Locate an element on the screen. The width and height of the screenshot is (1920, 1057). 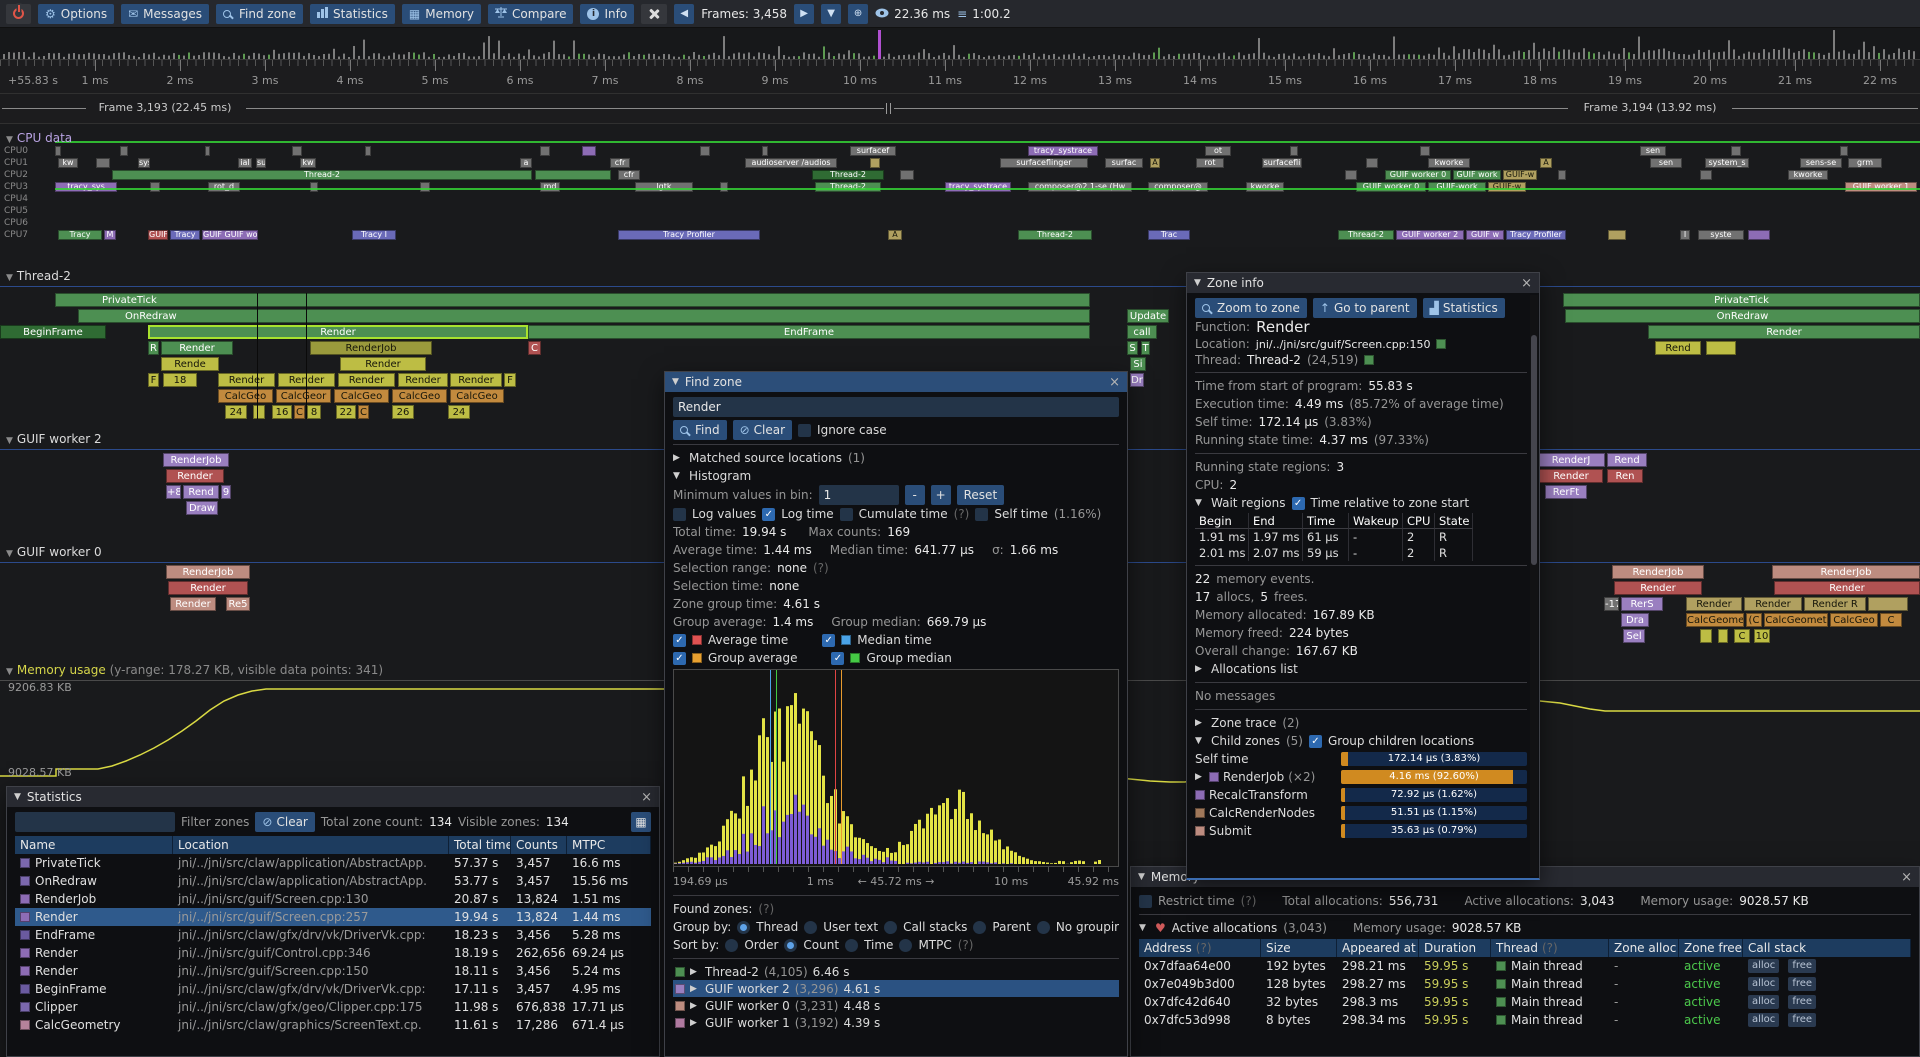
timeline-zone-kworke: kworke is located at coordinates (1449, 163).